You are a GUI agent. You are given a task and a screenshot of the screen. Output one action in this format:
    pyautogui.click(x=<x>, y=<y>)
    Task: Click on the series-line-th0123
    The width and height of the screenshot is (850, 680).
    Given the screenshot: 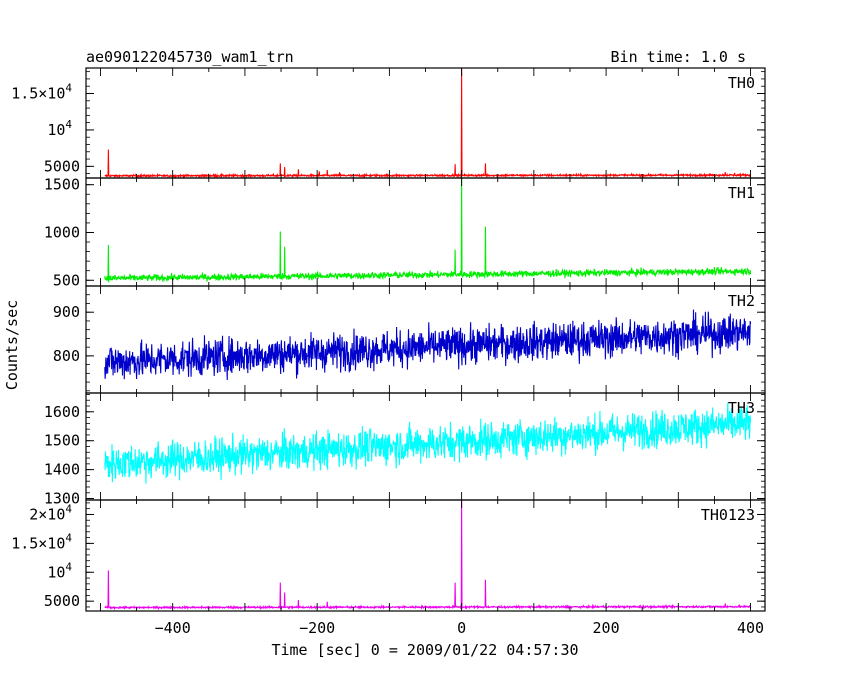 What is the action you would take?
    pyautogui.click(x=427, y=555)
    